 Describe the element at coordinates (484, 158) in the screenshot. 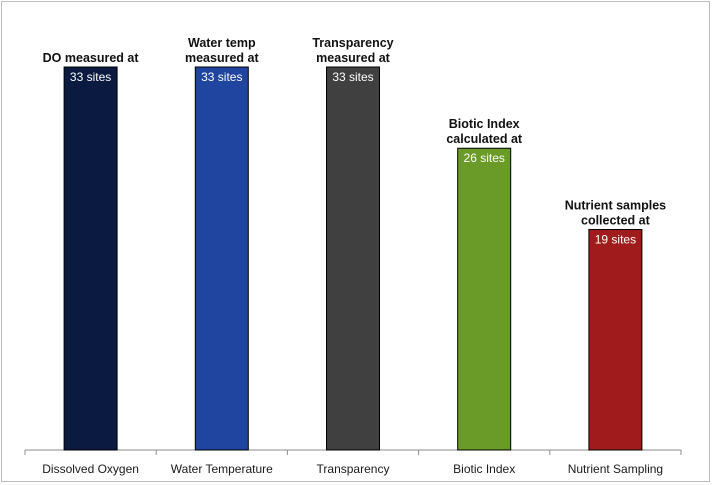

I see `bar-value-label: 26 sites` at that location.